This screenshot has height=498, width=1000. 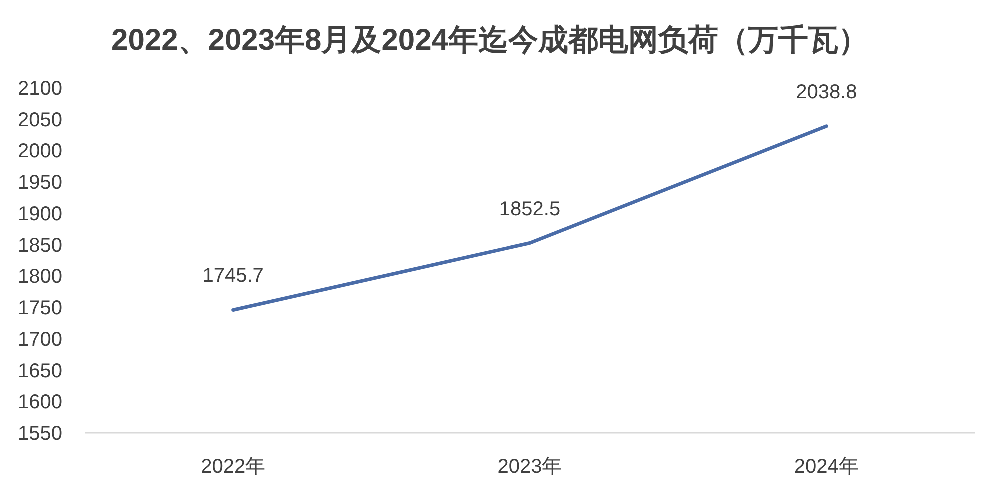 I want to click on y-tick-label: 1700, so click(x=40, y=339).